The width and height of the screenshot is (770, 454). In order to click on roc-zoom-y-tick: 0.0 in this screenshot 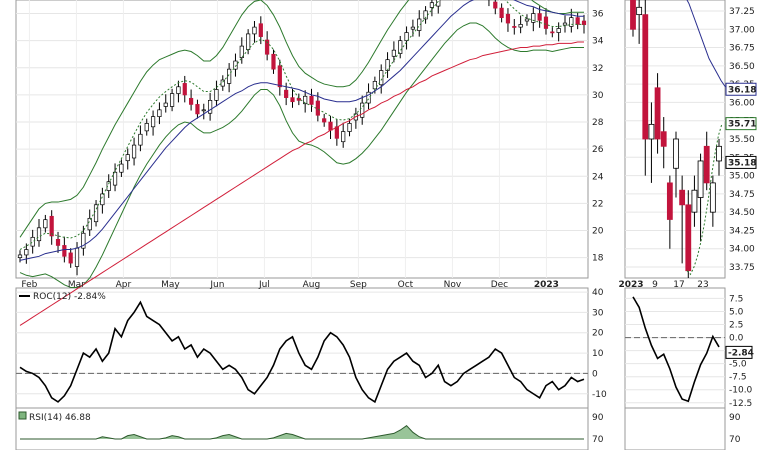, I will do `click(736, 339)`.